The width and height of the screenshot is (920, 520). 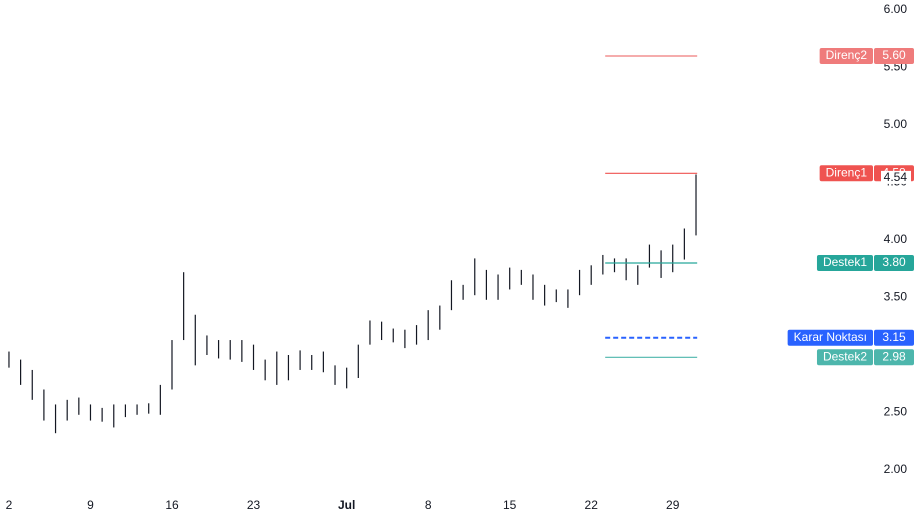 I want to click on x-tick-label: 29, so click(x=673, y=505).